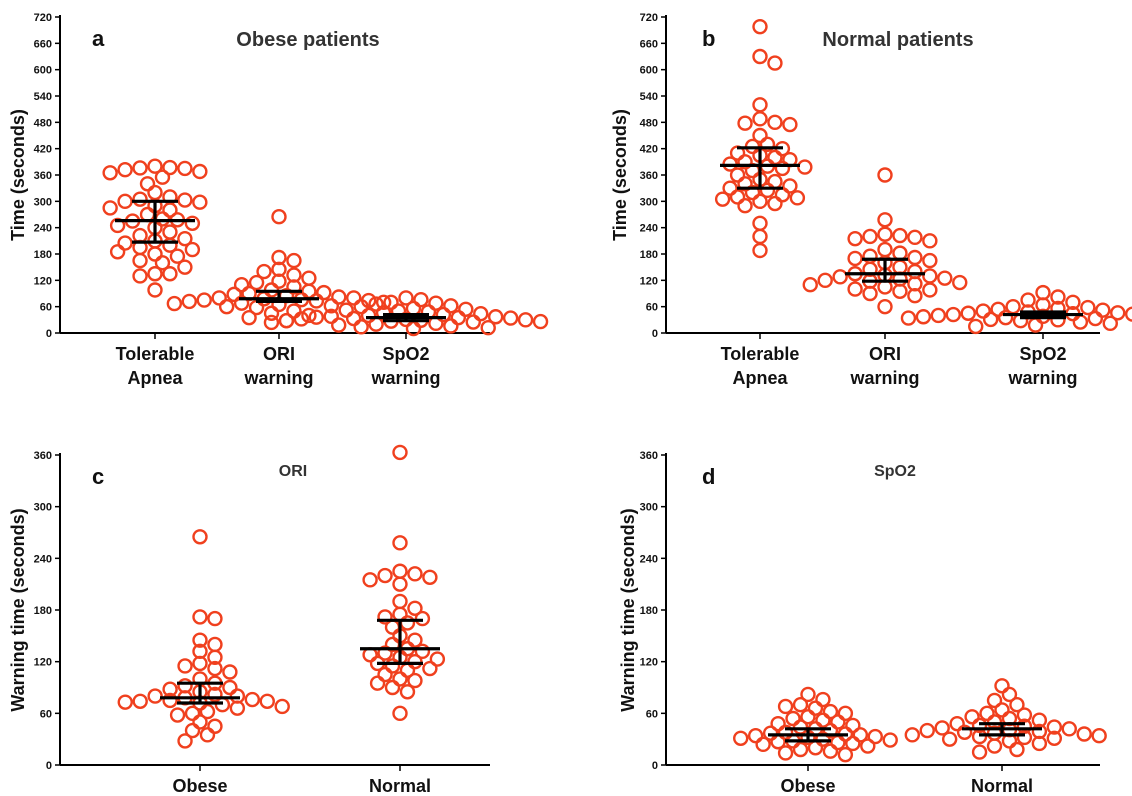 The height and width of the screenshot is (796, 1132). I want to click on panel-c-y-axis-label: Warning time (seconds), so click(18, 609).